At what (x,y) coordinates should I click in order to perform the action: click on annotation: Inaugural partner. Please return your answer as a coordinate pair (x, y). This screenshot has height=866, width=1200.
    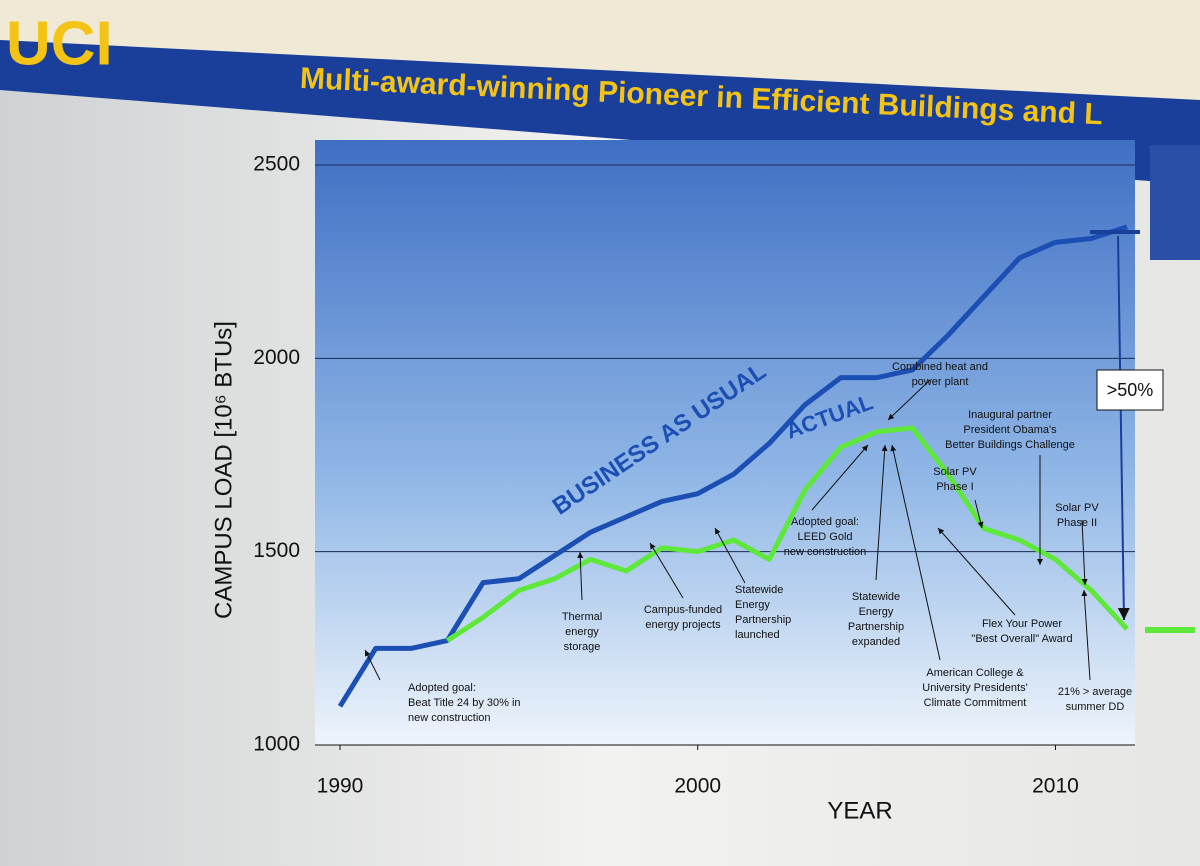
    Looking at the image, I should click on (1010, 415).